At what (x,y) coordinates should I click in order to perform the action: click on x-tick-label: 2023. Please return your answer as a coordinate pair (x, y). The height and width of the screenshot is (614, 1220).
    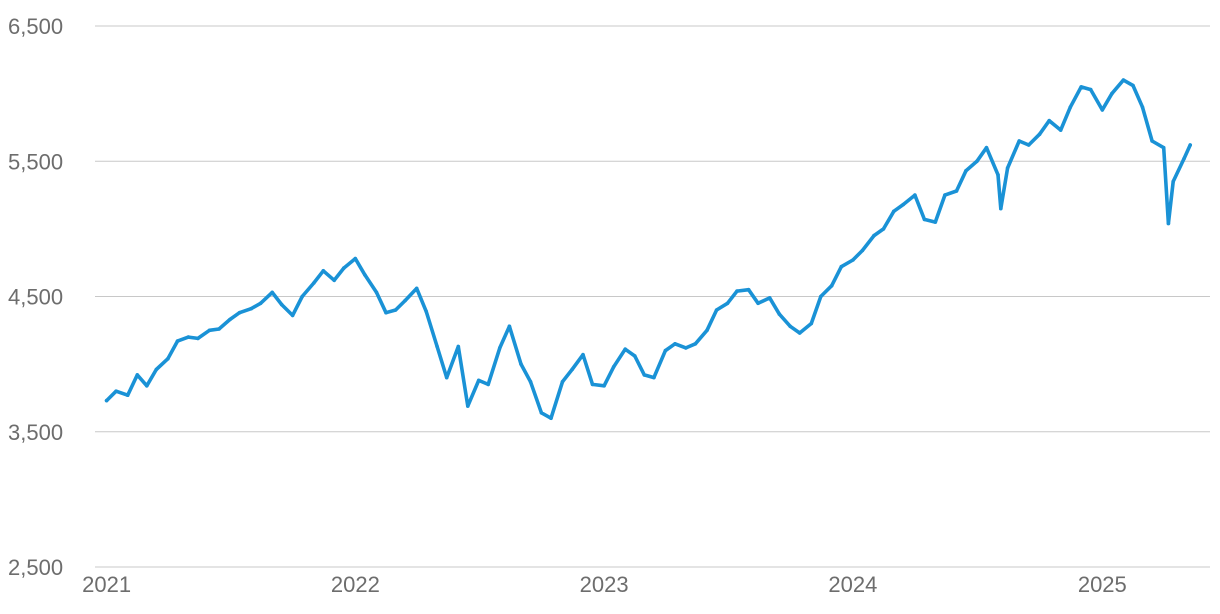
    Looking at the image, I should click on (604, 584).